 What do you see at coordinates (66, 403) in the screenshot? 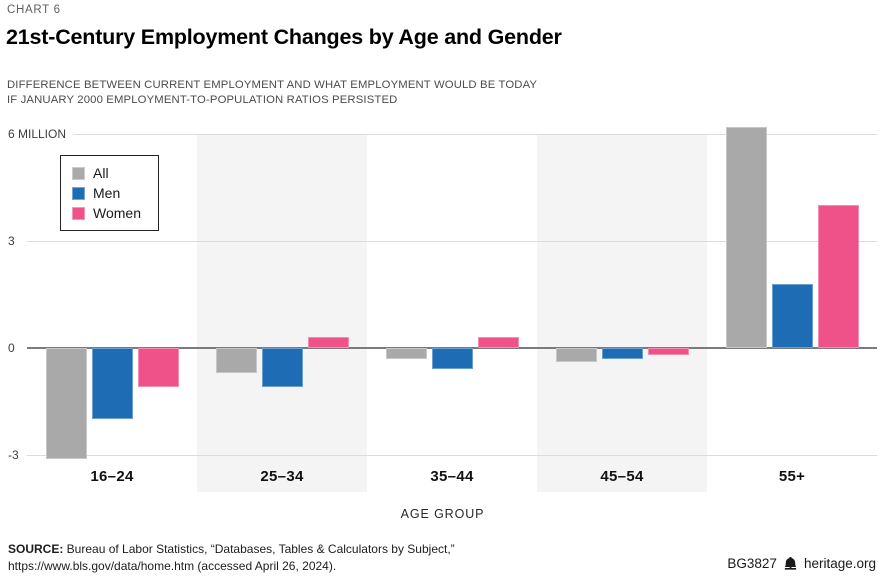
I see `bar-all-group1` at bounding box center [66, 403].